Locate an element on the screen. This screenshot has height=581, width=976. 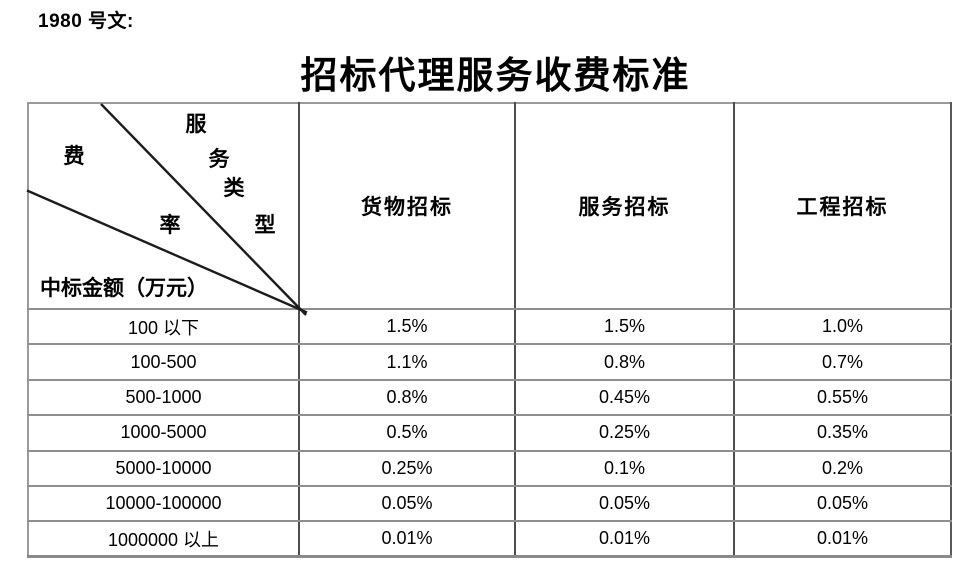
corner-char-service-type: 类 is located at coordinates (234, 188).